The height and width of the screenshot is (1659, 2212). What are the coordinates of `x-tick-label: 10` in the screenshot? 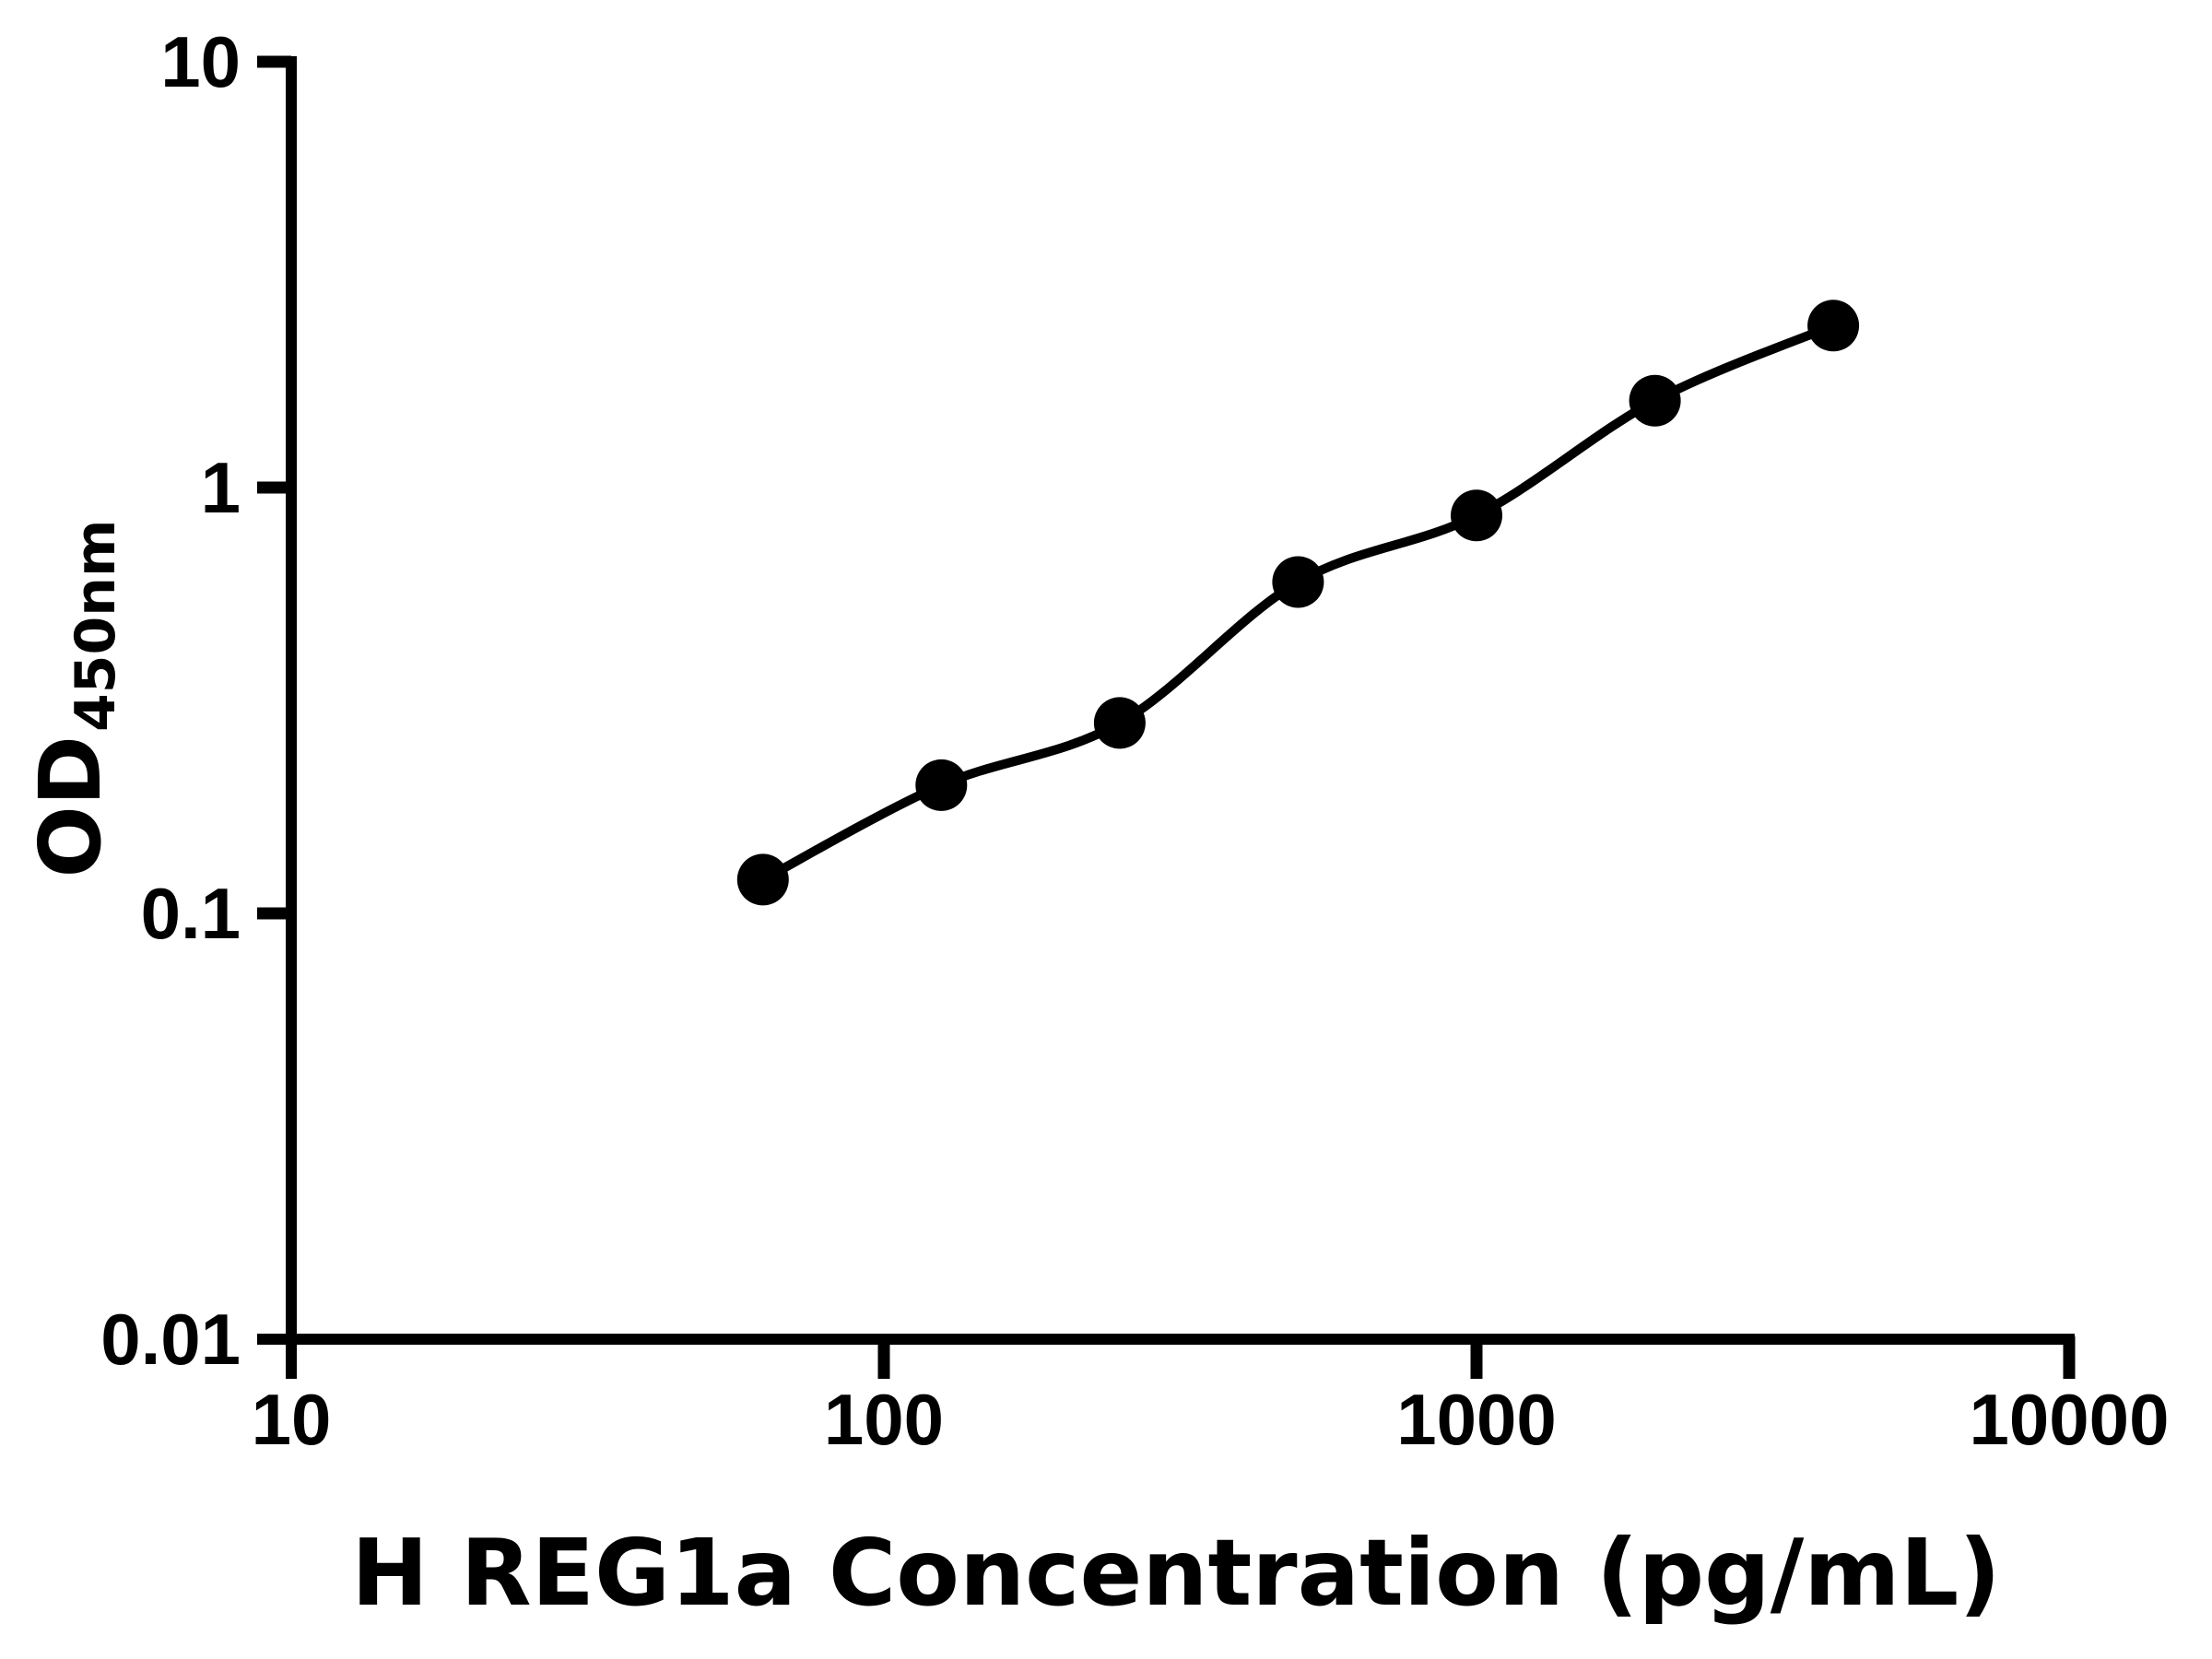 It's located at (292, 1419).